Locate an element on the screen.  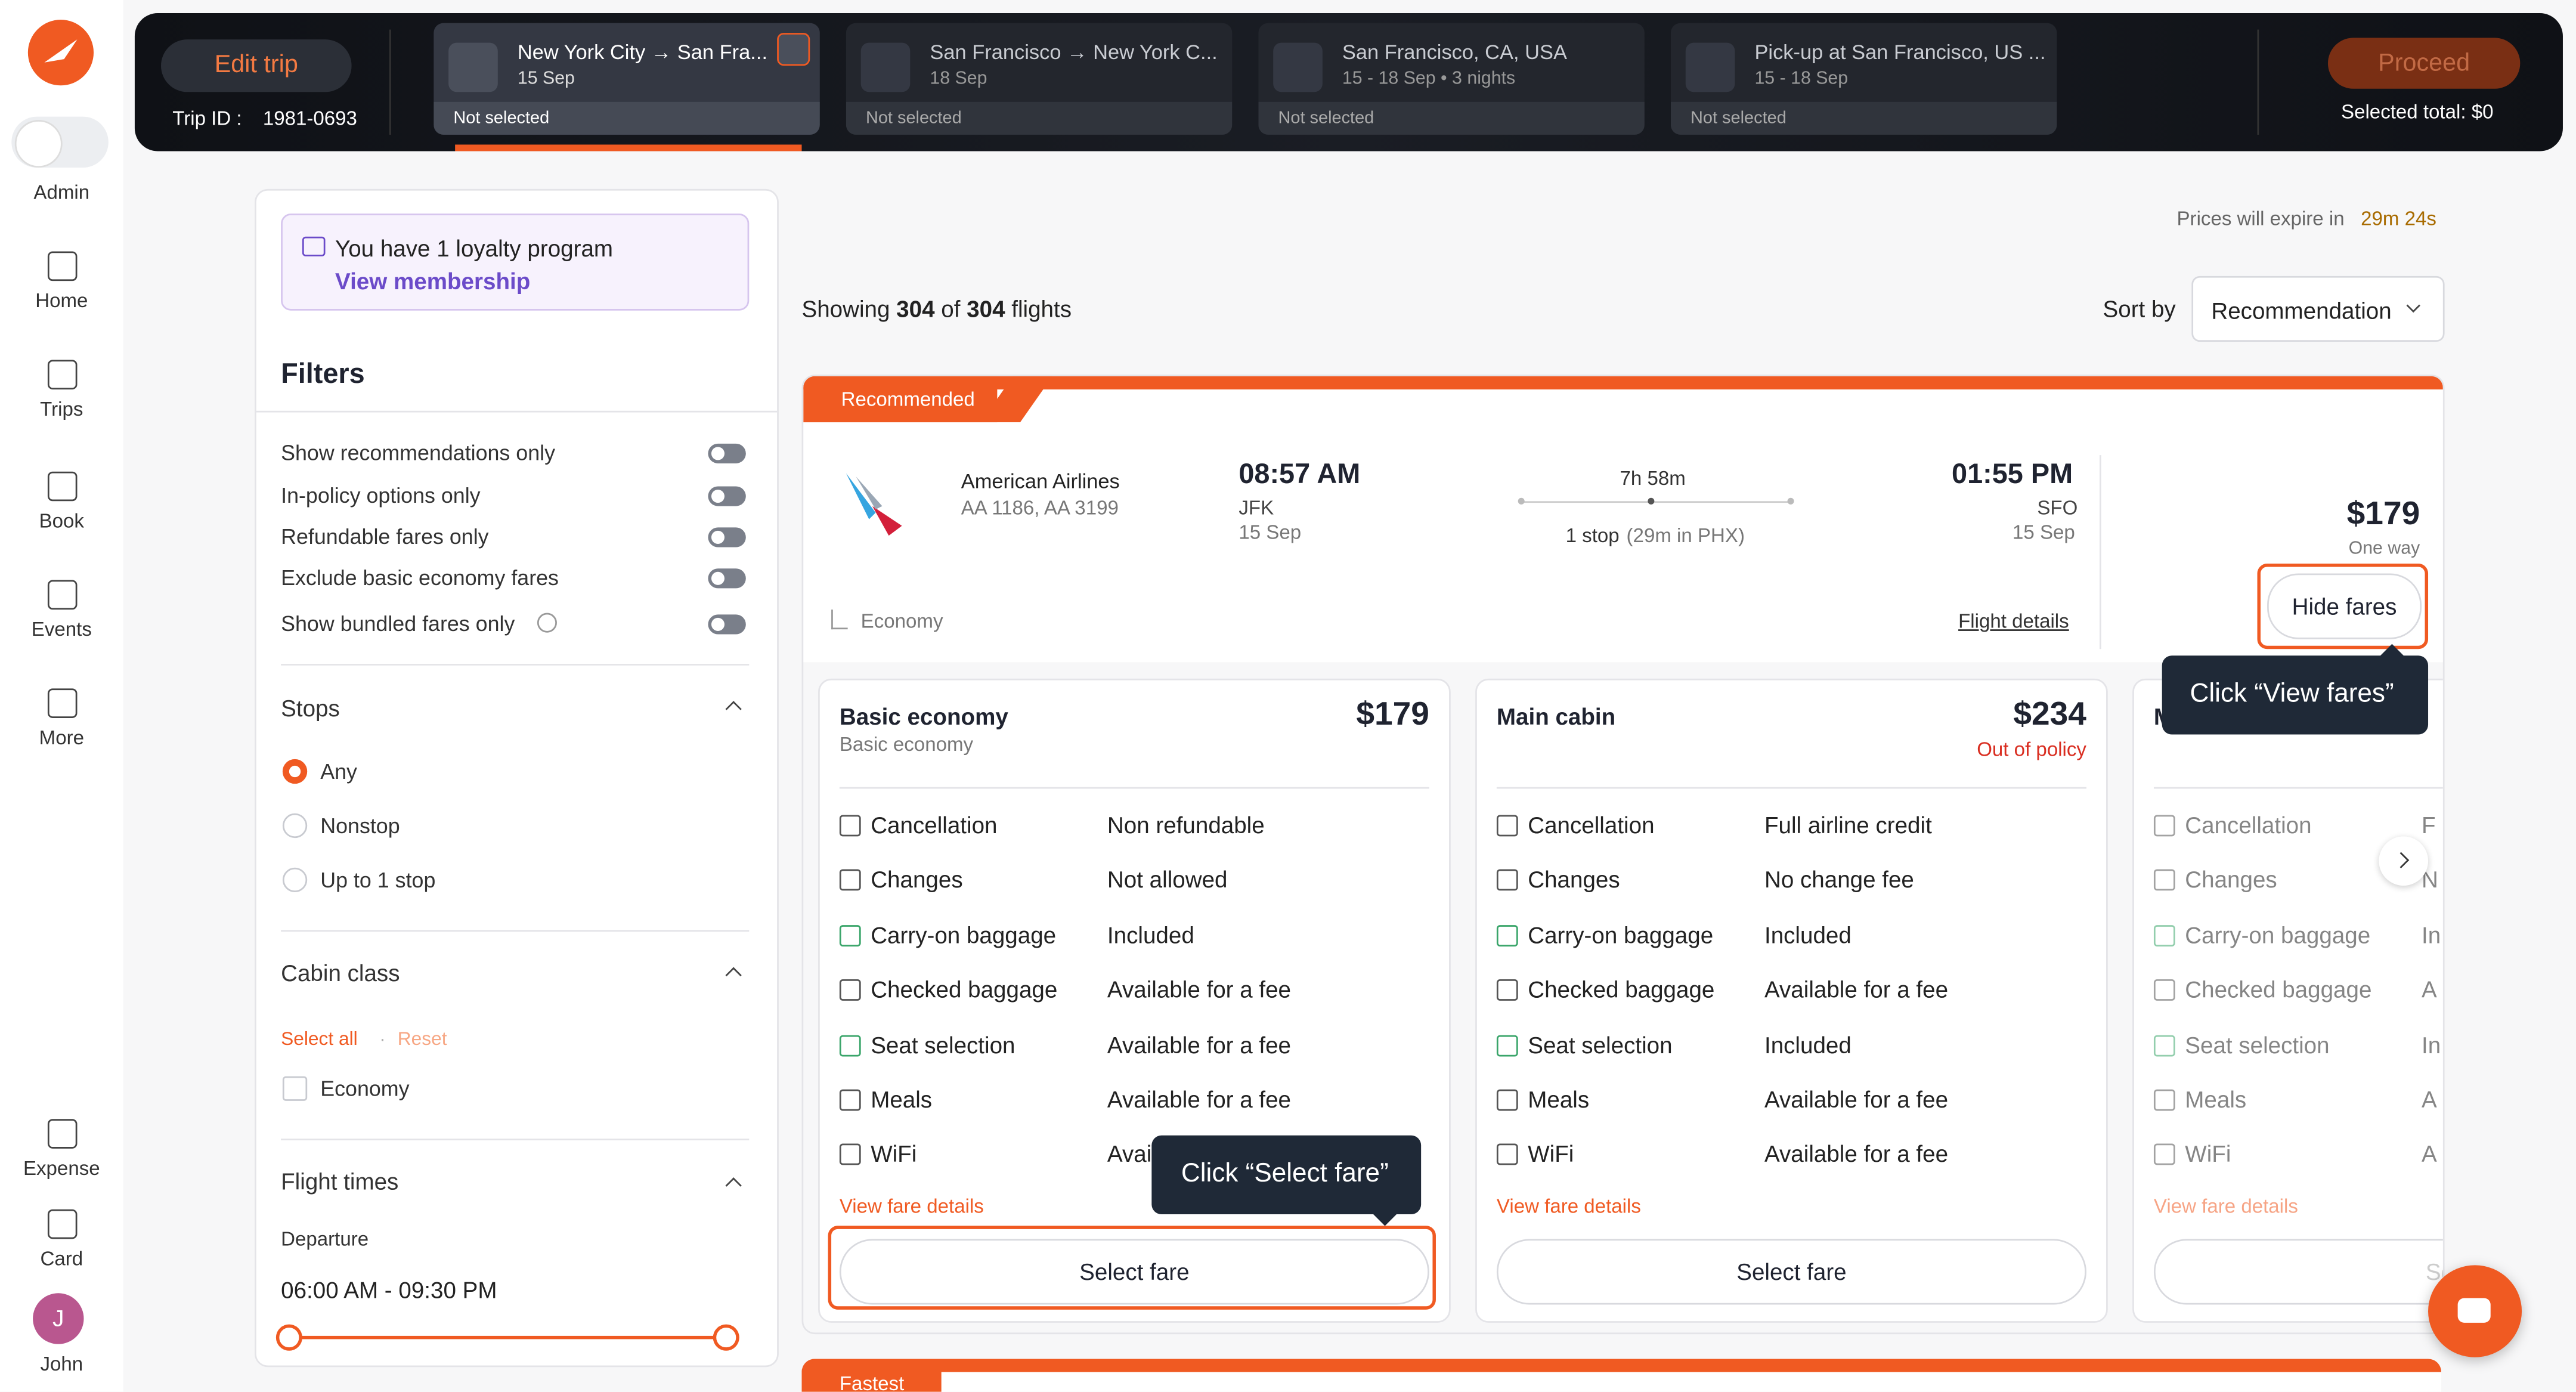
admin-avatar is located at coordinates (38, 144).